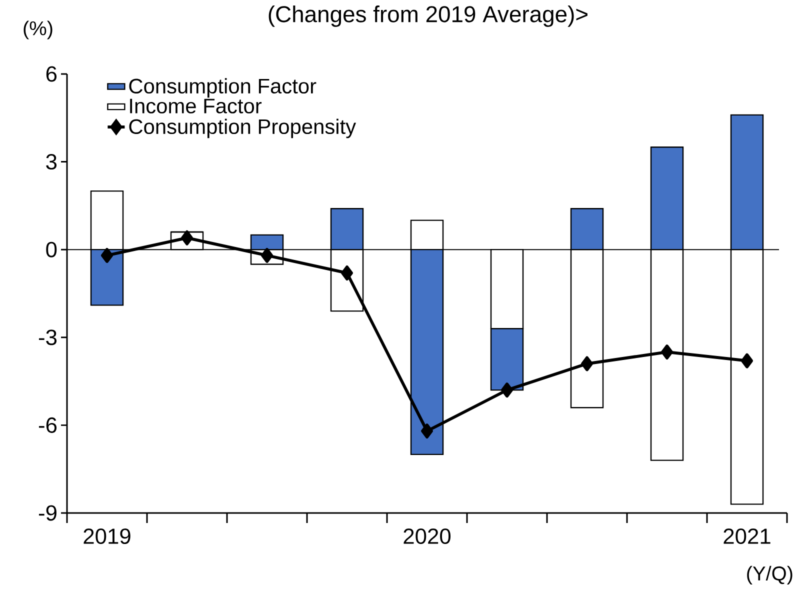  Describe the element at coordinates (47, 513) in the screenshot. I see `y-tick-label: -9` at that location.